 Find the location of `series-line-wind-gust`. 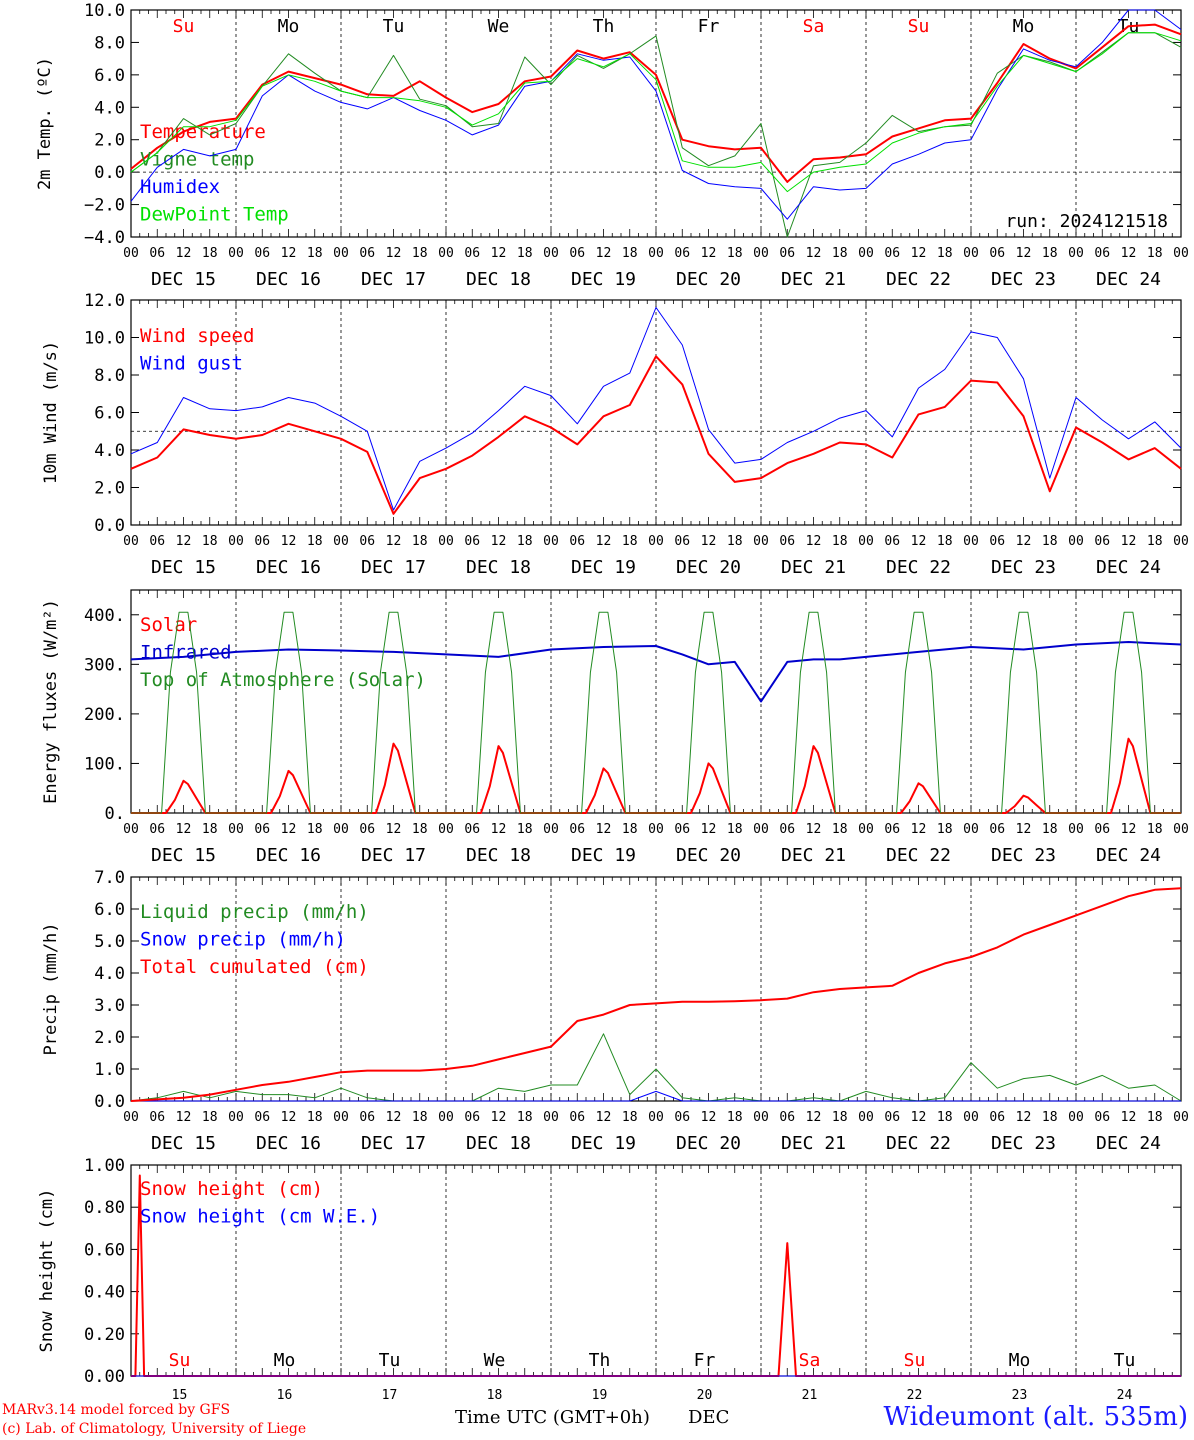

series-line-wind-gust is located at coordinates (656, 409).